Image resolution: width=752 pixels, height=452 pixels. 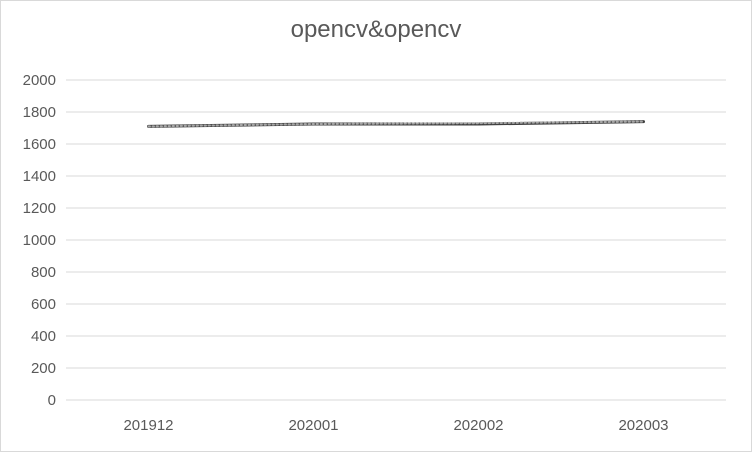 What do you see at coordinates (43, 304) in the screenshot?
I see `y-tick-label: 600` at bounding box center [43, 304].